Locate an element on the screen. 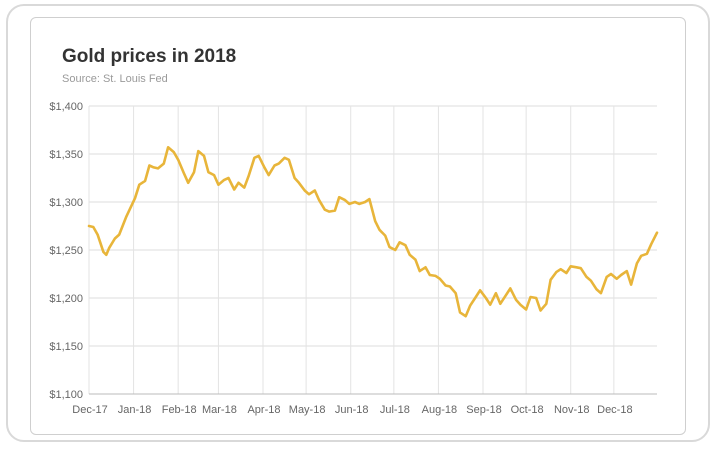 This screenshot has width=720, height=449. x-tick-label: Sep-18 is located at coordinates (483, 410).